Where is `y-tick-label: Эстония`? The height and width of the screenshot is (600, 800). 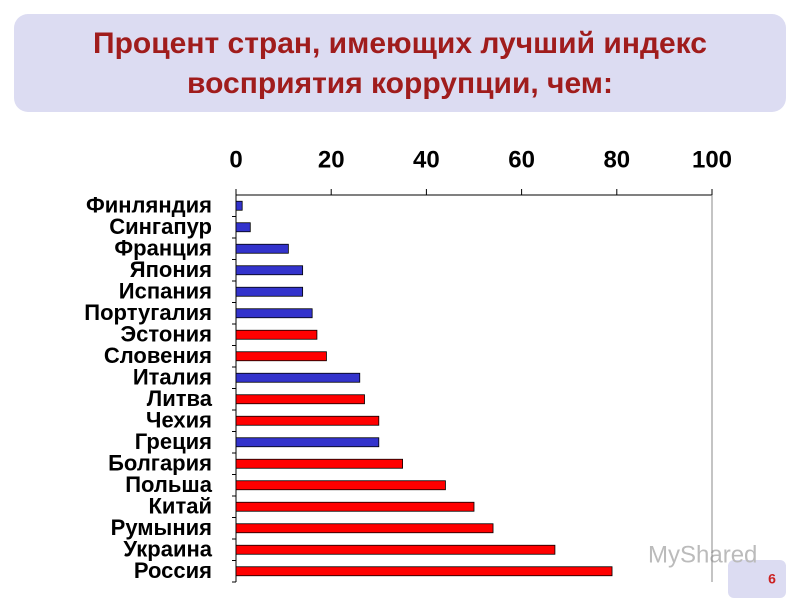 y-tick-label: Эстония is located at coordinates (166, 334).